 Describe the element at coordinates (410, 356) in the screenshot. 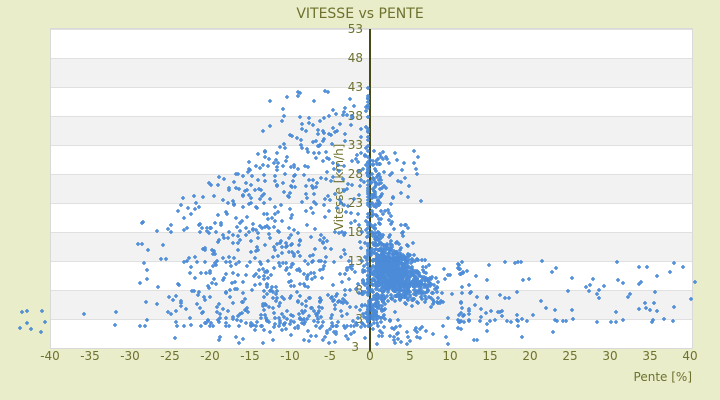

I see `x-tick-label: 5` at that location.